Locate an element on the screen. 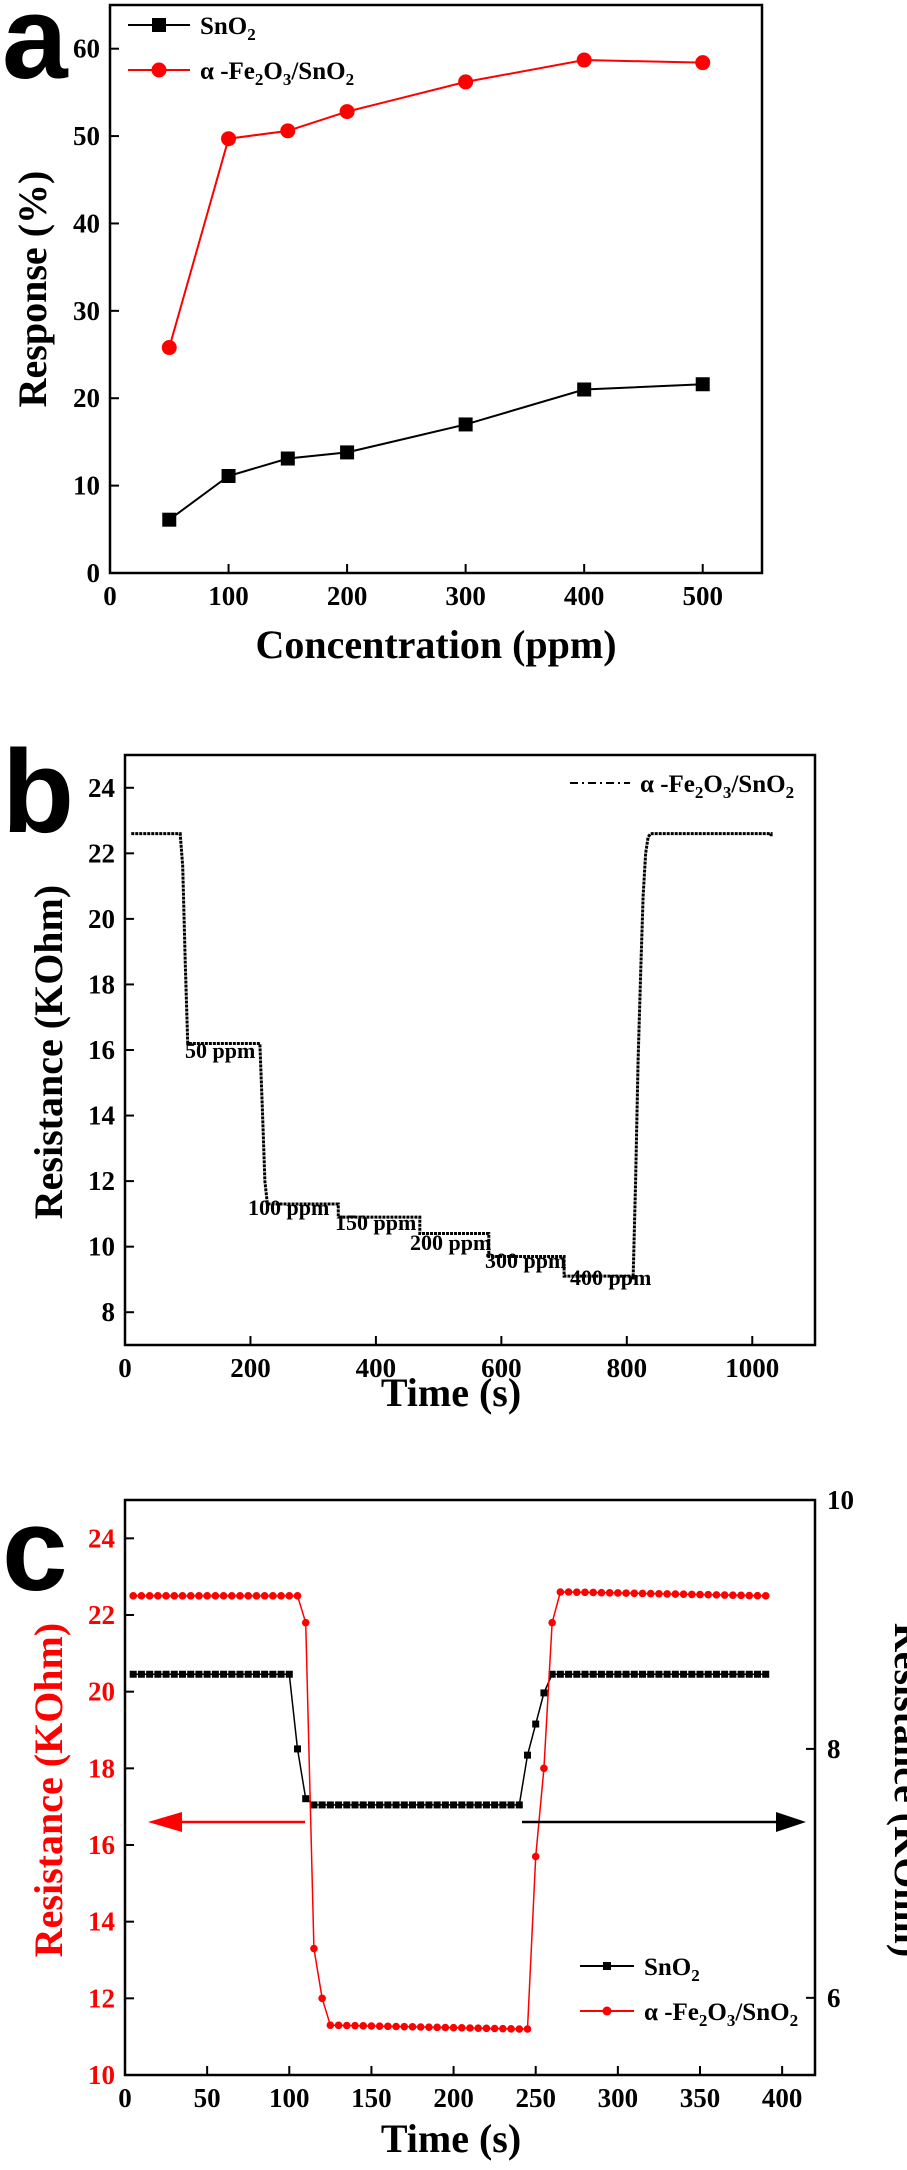 Image resolution: width=907 pixels, height=2170 pixels. c-left-ytick-label: 14 is located at coordinates (101, 1922).